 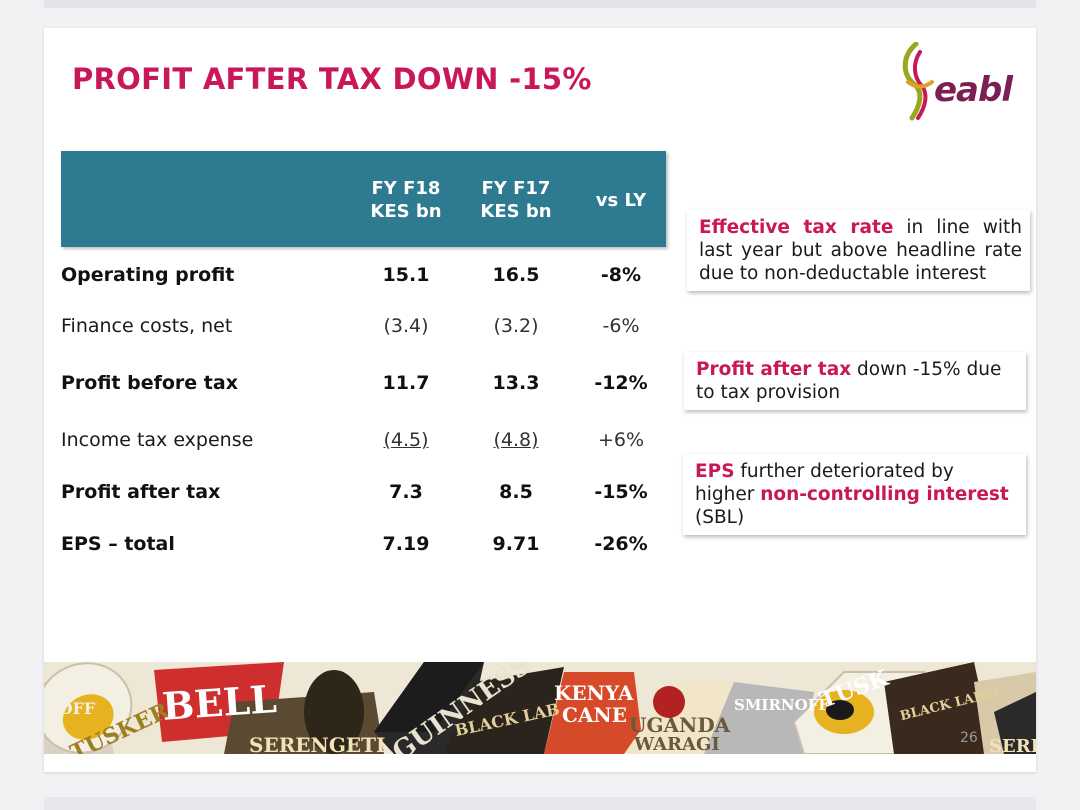 I want to click on cell-fy18: 11.7, so click(x=406, y=383).